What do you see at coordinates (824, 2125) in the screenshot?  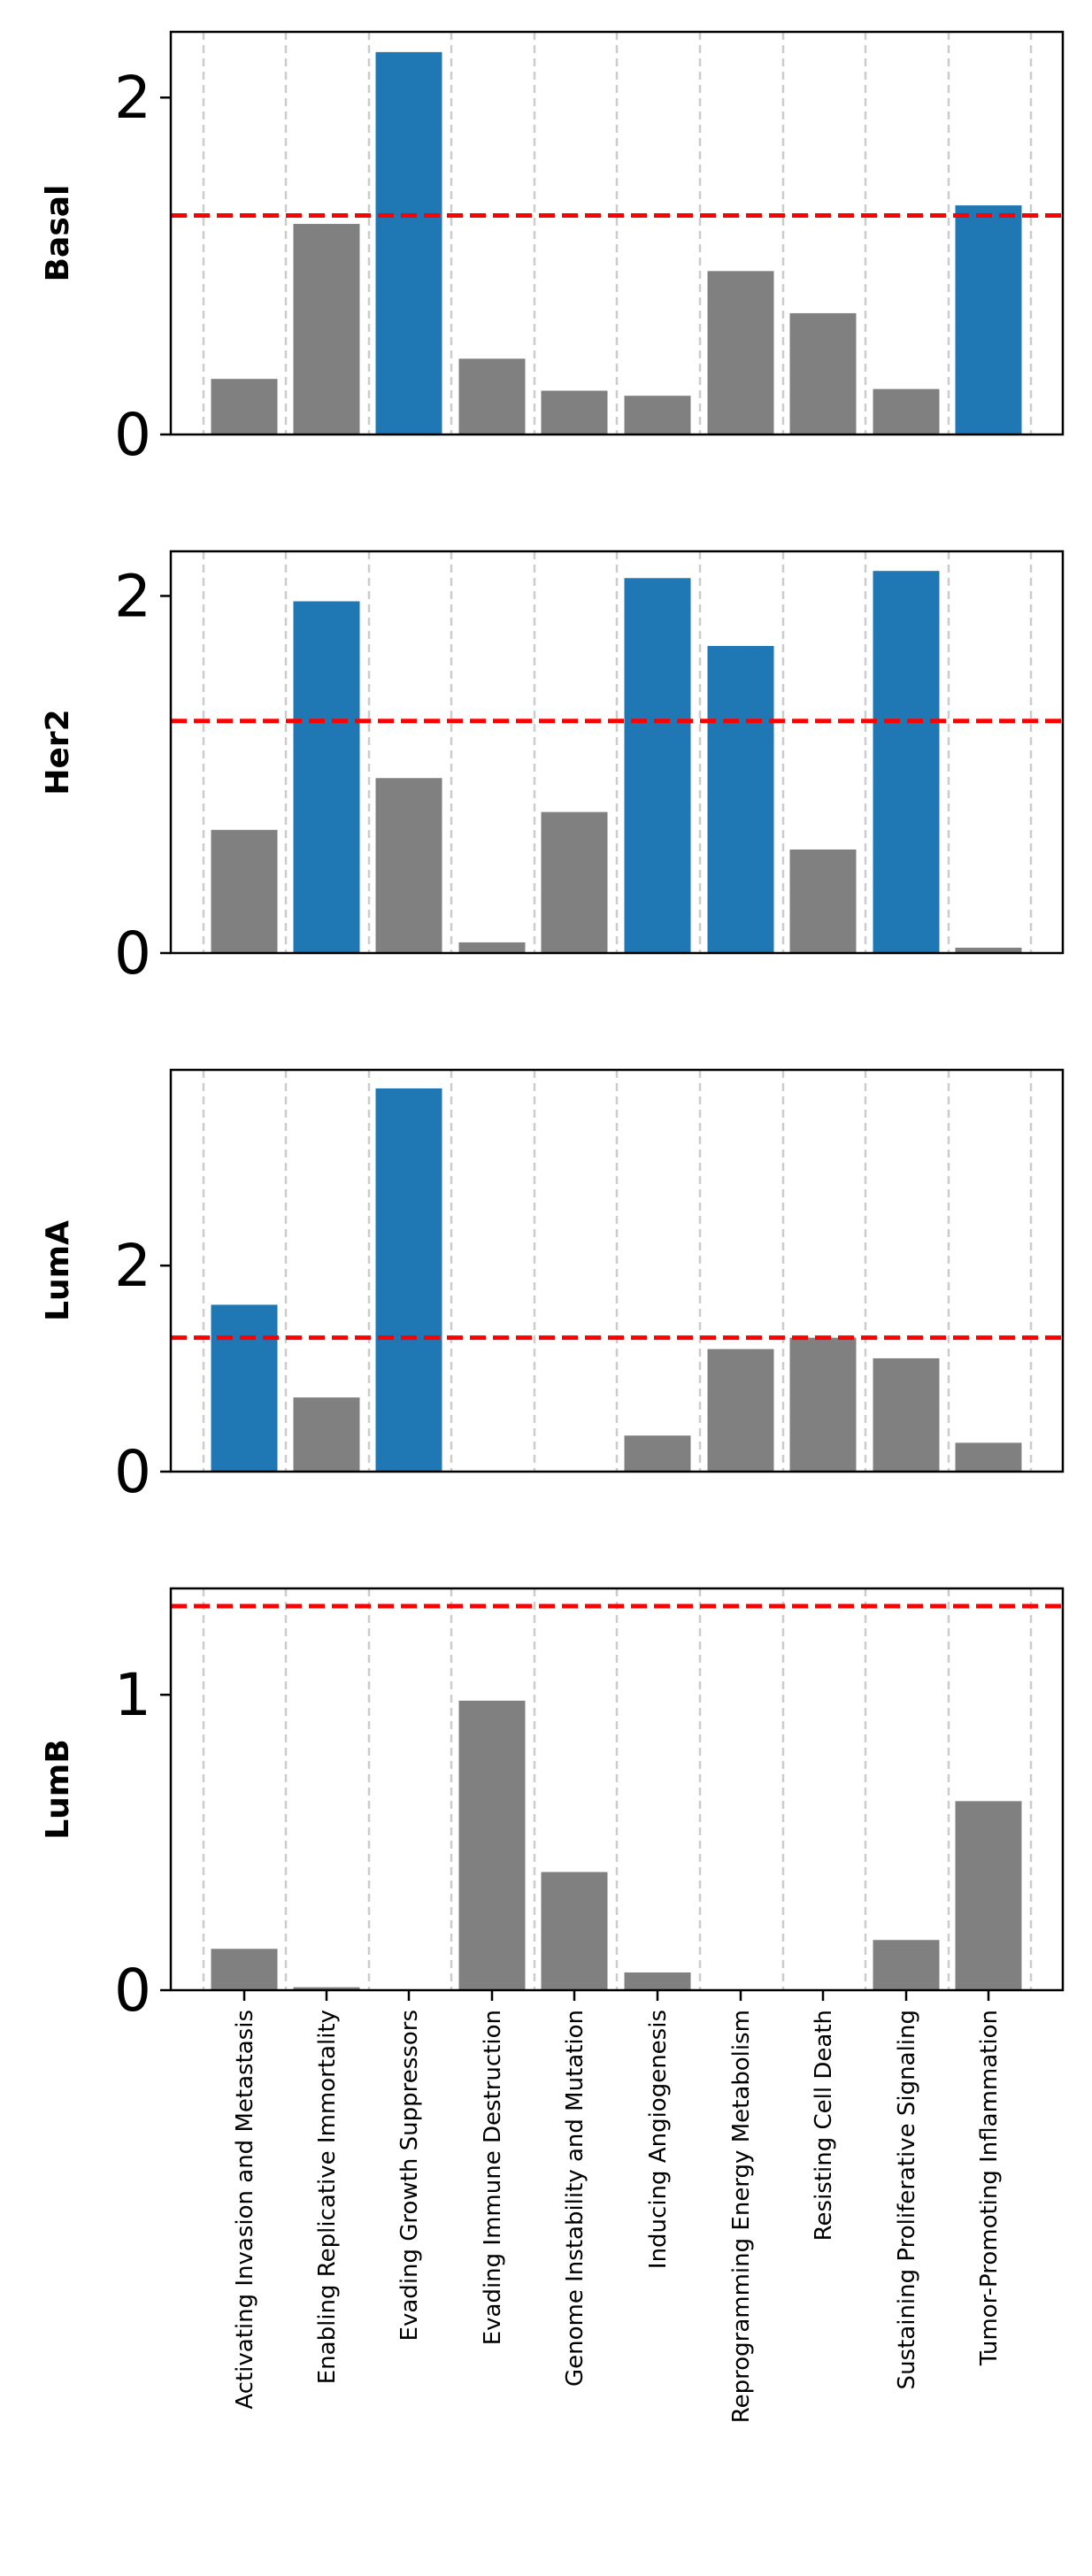 I see `xtick-label: Resisting Cell Death` at bounding box center [824, 2125].